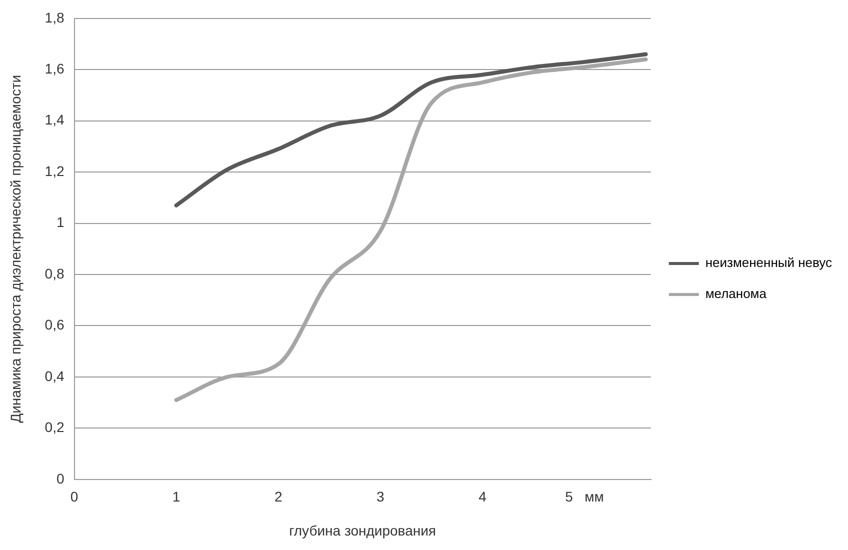 The width and height of the screenshot is (848, 550). I want to click on y-tick-label: 1,4, so click(54, 120).